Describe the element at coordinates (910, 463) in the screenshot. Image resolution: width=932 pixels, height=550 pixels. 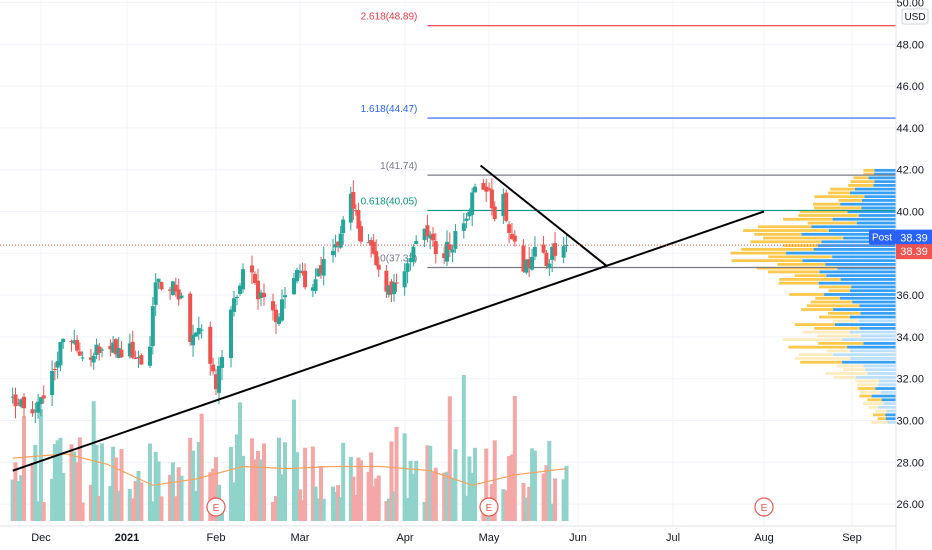
I see `price-tick-label: 28.00` at that location.